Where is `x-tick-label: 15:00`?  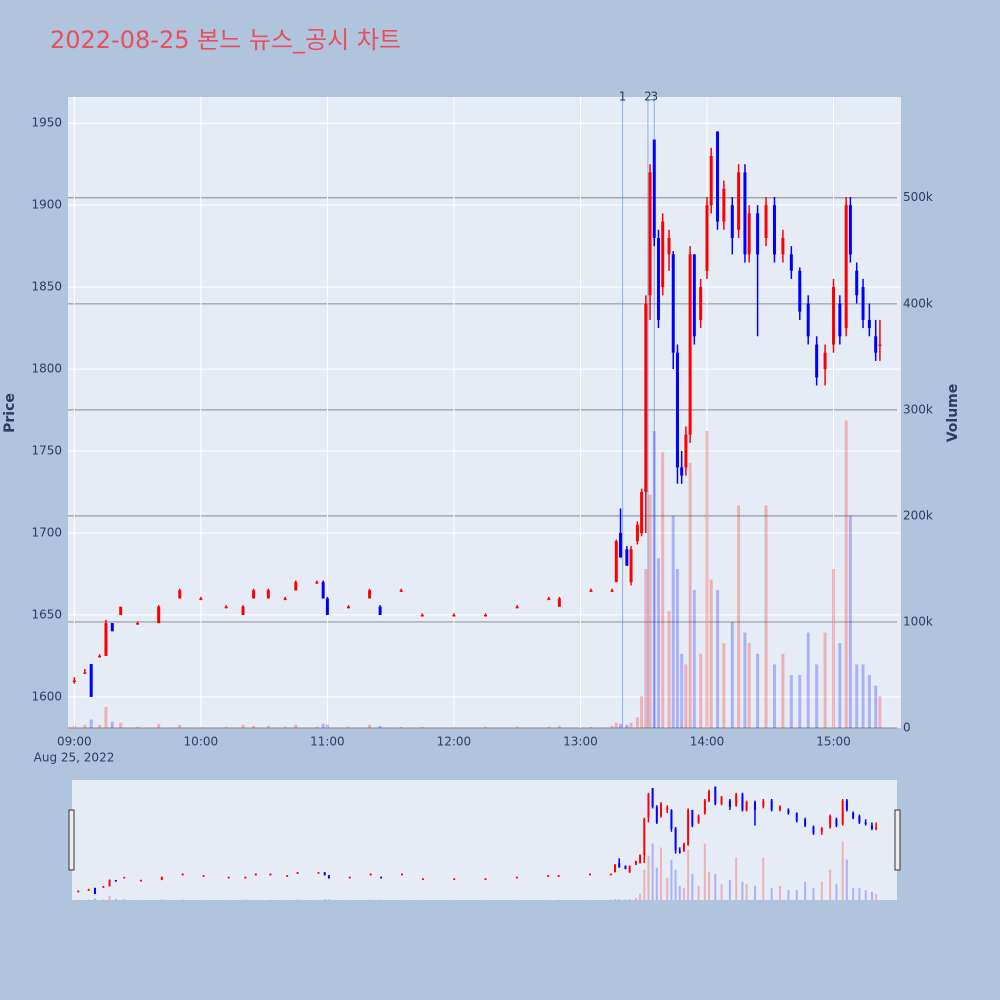
x-tick-label: 15:00 is located at coordinates (833, 742).